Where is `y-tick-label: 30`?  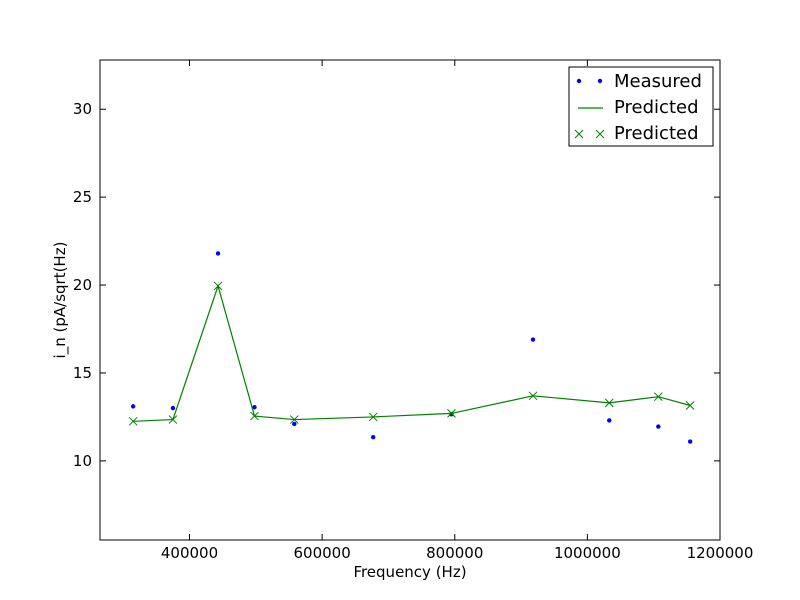
y-tick-label: 30 is located at coordinates (82, 109).